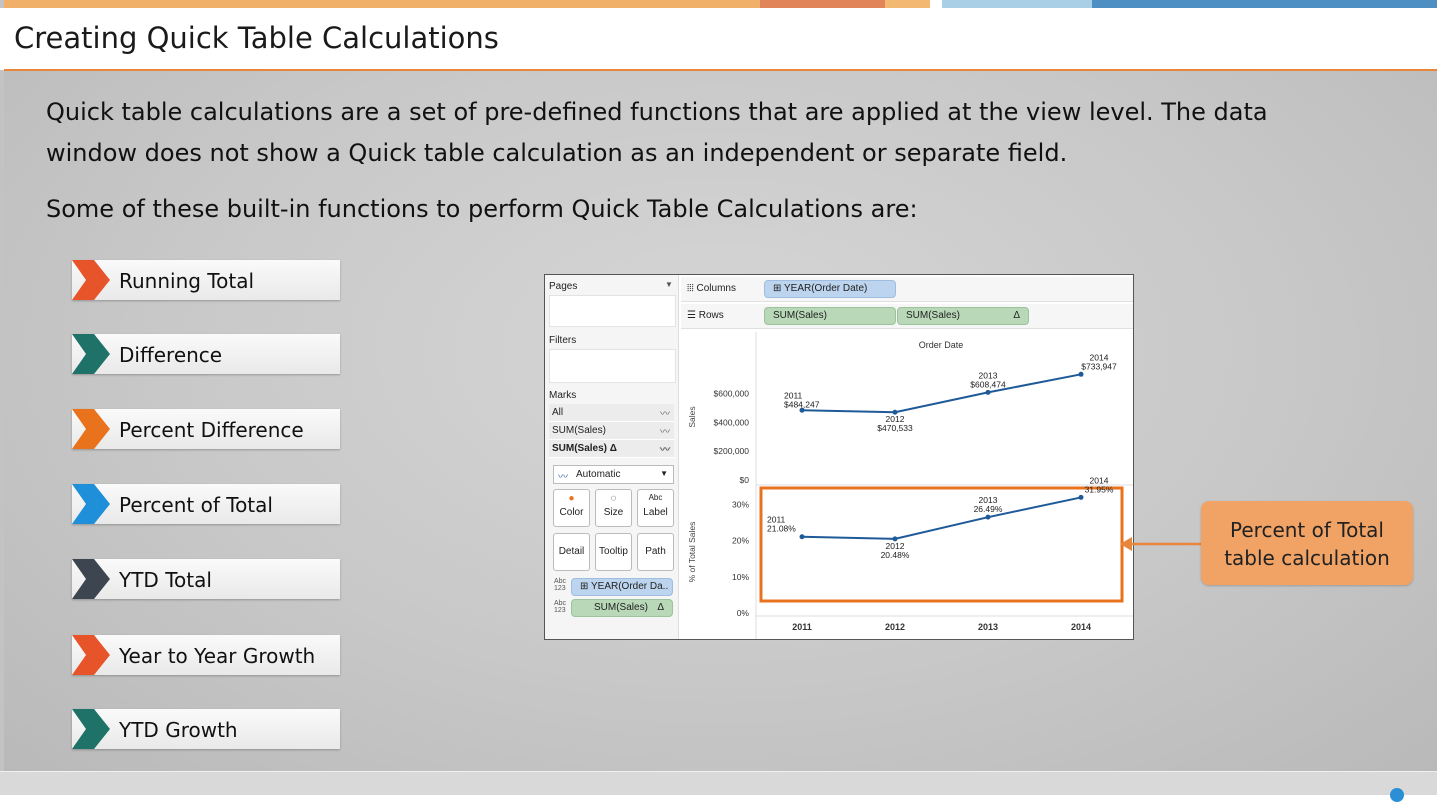 The image size is (1437, 802). Describe the element at coordinates (732, 394) in the screenshot. I see `y-tick-label: $600,000` at that location.